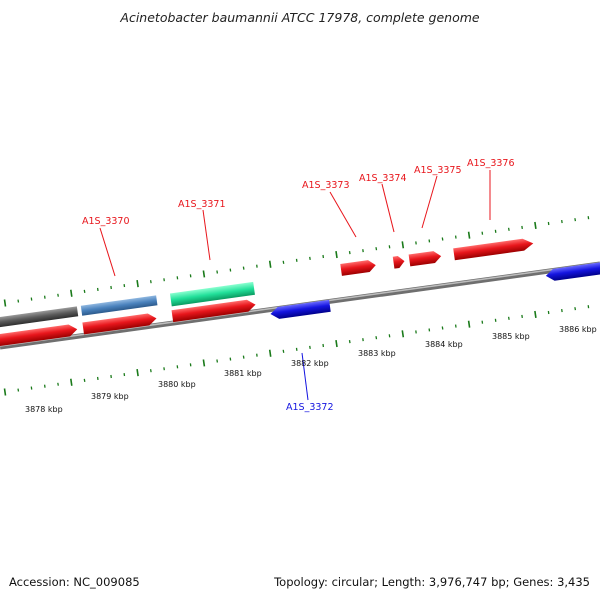 The width and height of the screenshot is (600, 600). Describe the element at coordinates (44, 409) in the screenshot. I see `scale-label-3878: 3878 kbp` at that location.